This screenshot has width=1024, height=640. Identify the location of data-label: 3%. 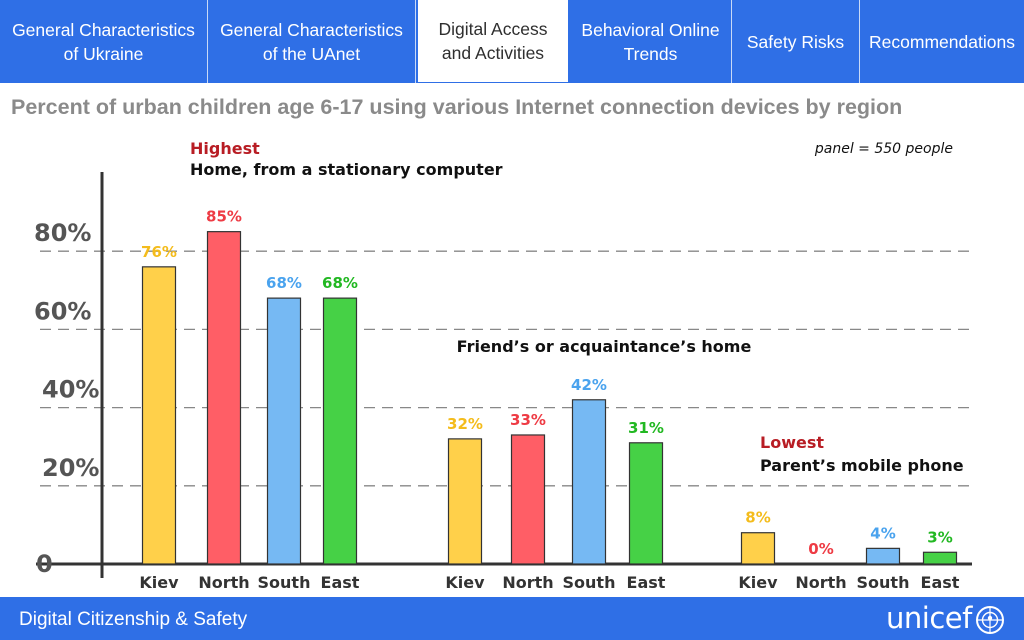
(939, 537).